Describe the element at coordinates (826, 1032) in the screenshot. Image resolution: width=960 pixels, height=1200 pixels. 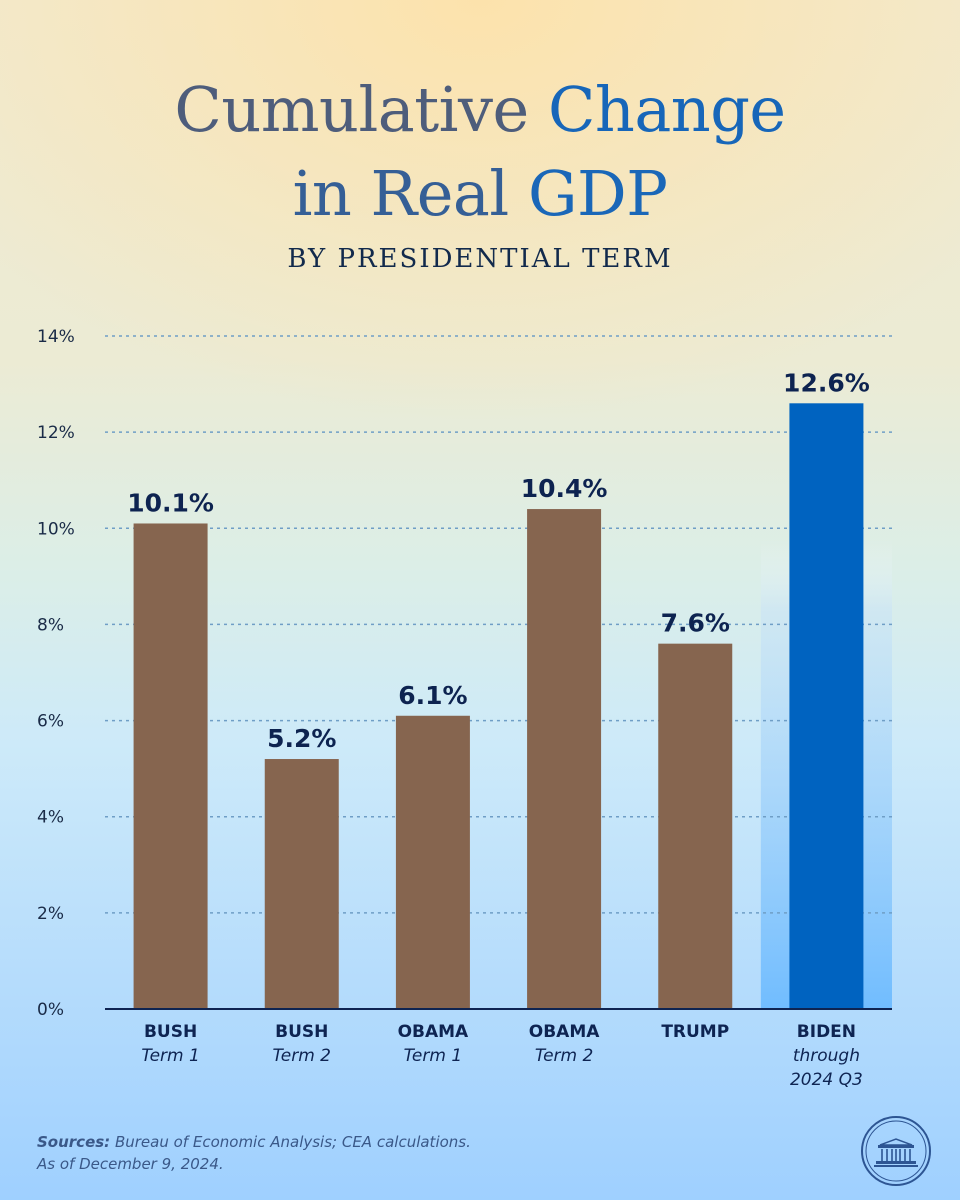
I see `category-name: BIDEN` at that location.